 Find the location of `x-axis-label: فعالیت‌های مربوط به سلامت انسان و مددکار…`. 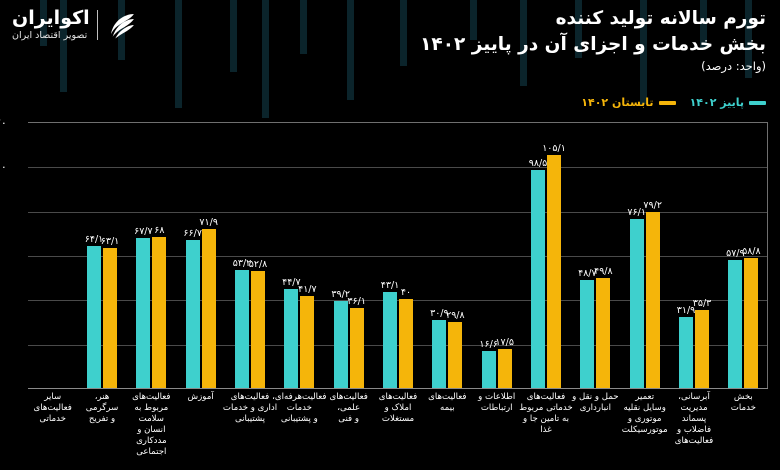

x-axis-label: فعالیت‌های مربوط به سلامت انسان و مددکار… is located at coordinates (151, 424).